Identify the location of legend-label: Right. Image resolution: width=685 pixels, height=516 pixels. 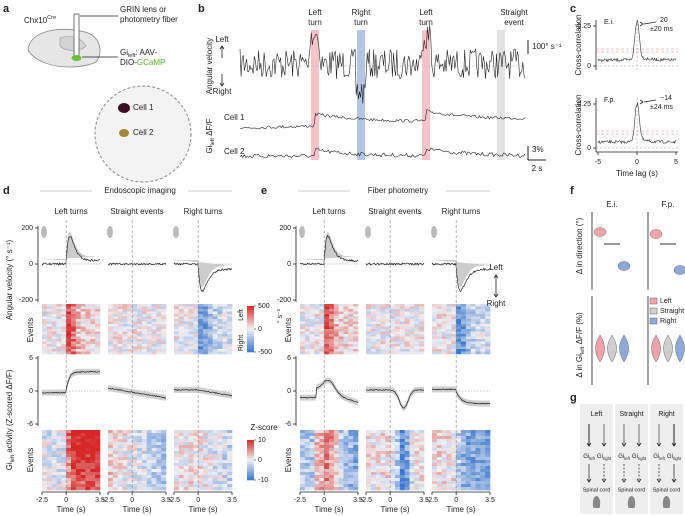
(668, 321).